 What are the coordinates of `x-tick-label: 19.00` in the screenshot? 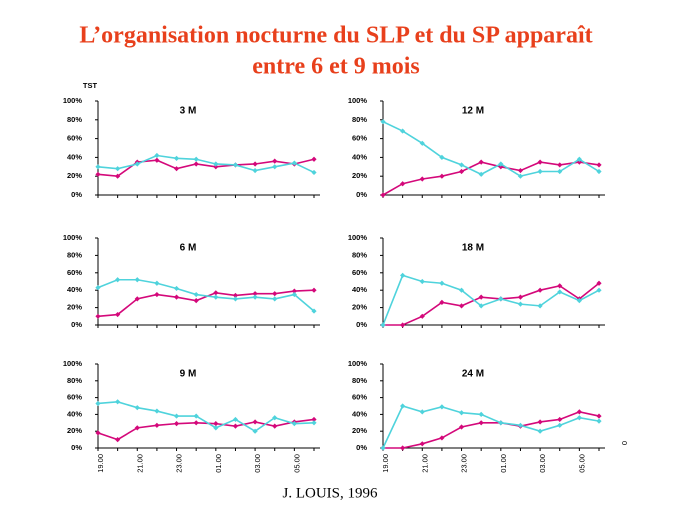 It's located at (385, 463).